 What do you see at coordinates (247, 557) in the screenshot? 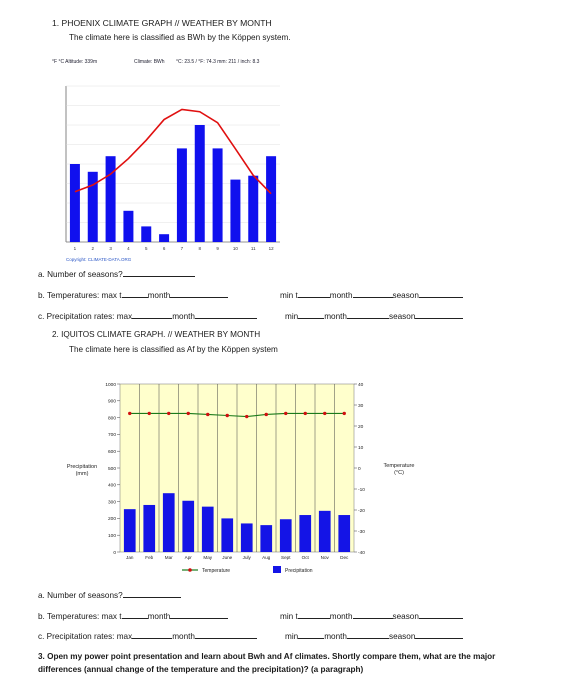
I see `iquitos-xlabel-July: July` at bounding box center [247, 557].